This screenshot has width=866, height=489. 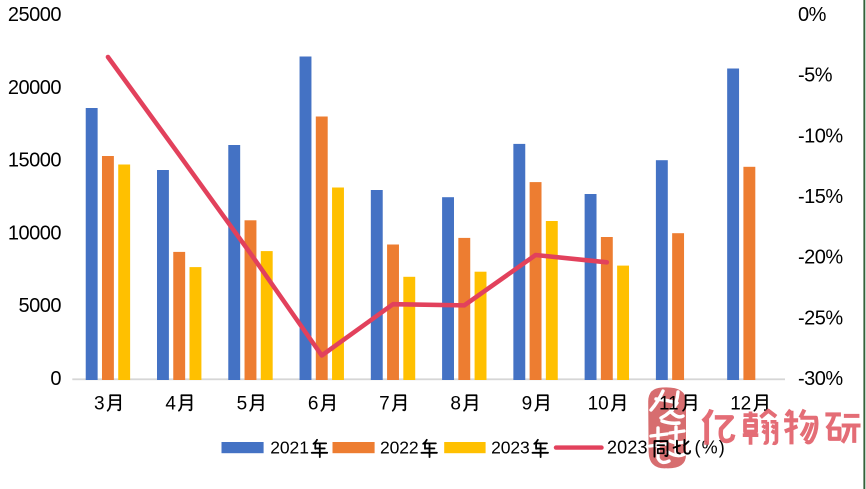 I want to click on svg-text: -20%, so click(x=820, y=258).